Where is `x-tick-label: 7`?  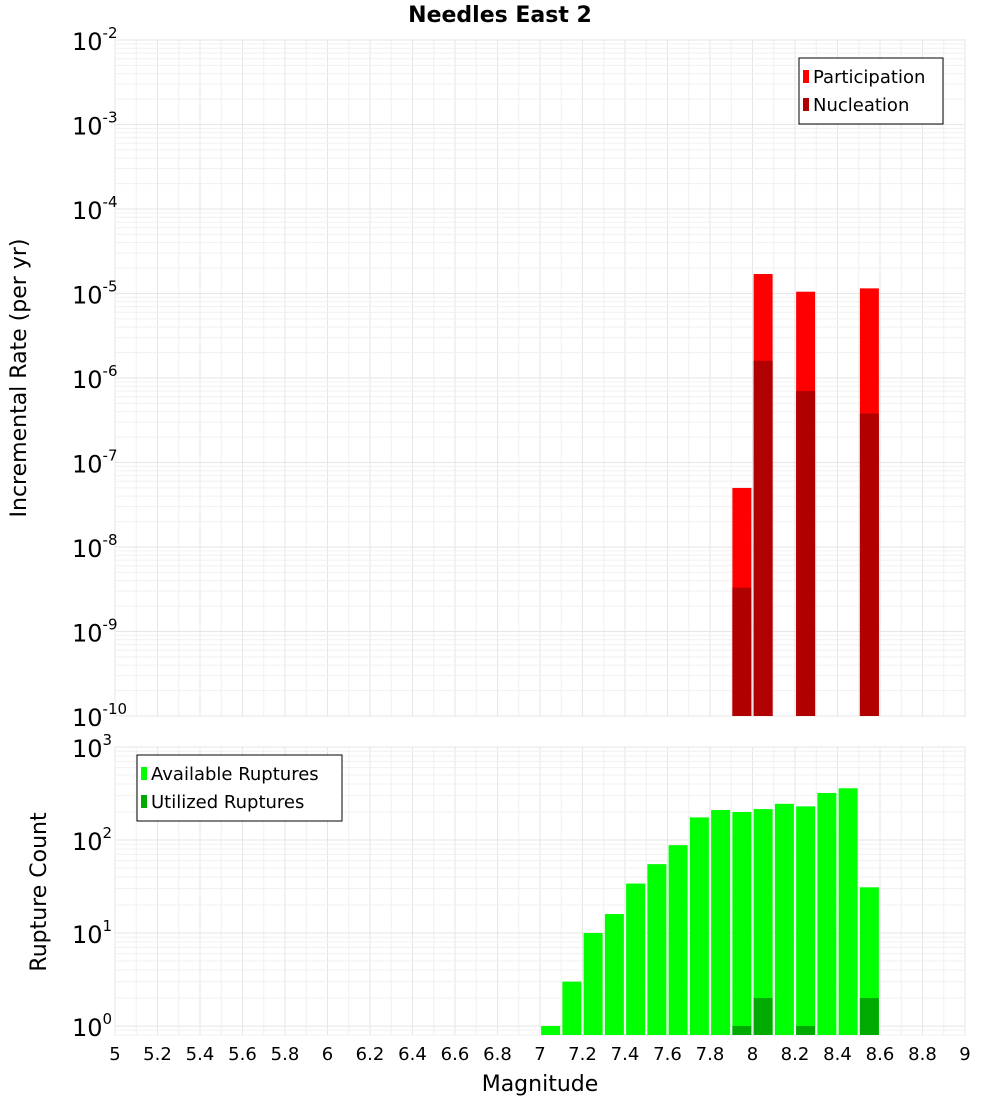 x-tick-label: 7 is located at coordinates (539, 1054).